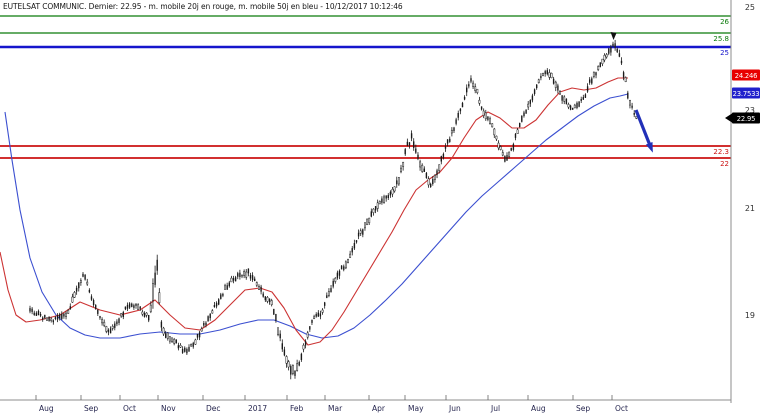 The image size is (760, 415). What do you see at coordinates (721, 39) in the screenshot?
I see `hline-label: 25.8` at bounding box center [721, 39].